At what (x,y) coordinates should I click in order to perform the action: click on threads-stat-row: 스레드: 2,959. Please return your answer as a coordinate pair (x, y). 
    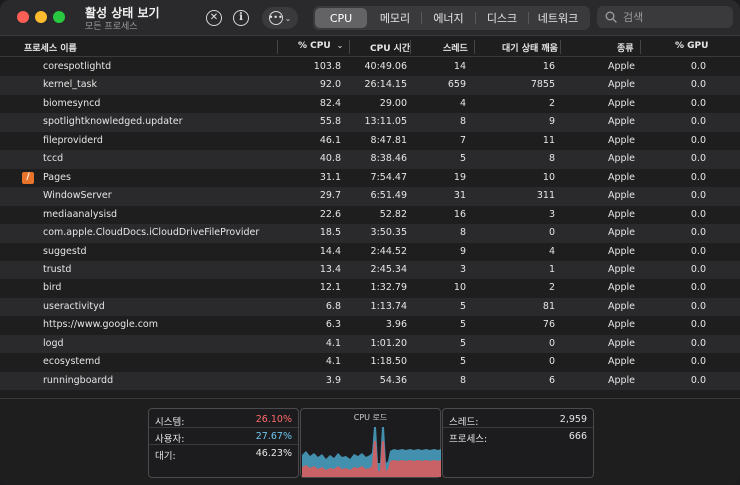
    Looking at the image, I should click on (518, 419).